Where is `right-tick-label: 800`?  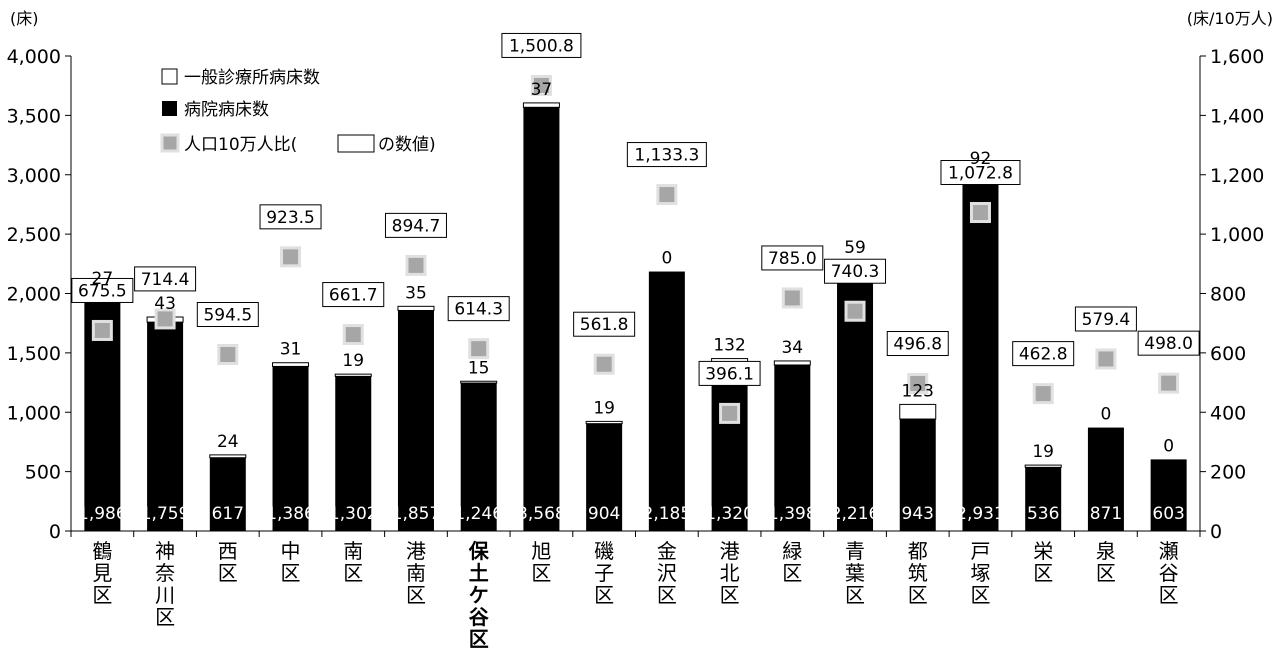
right-tick-label: 800 is located at coordinates (1228, 295).